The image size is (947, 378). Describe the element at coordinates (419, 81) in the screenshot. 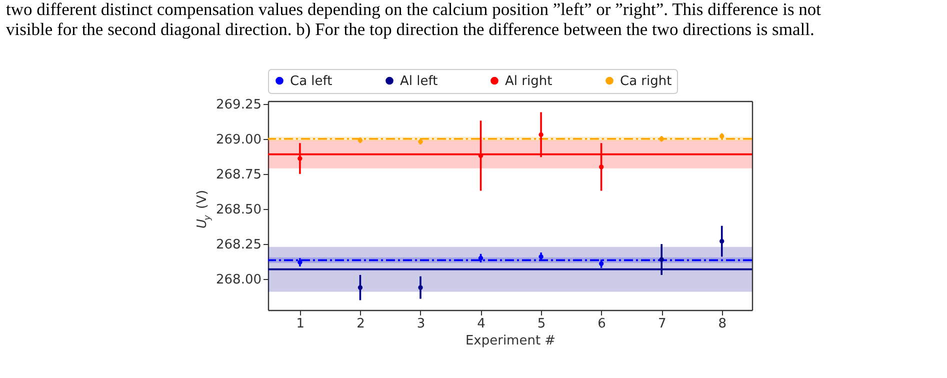

I see `legend-label: Al left` at that location.